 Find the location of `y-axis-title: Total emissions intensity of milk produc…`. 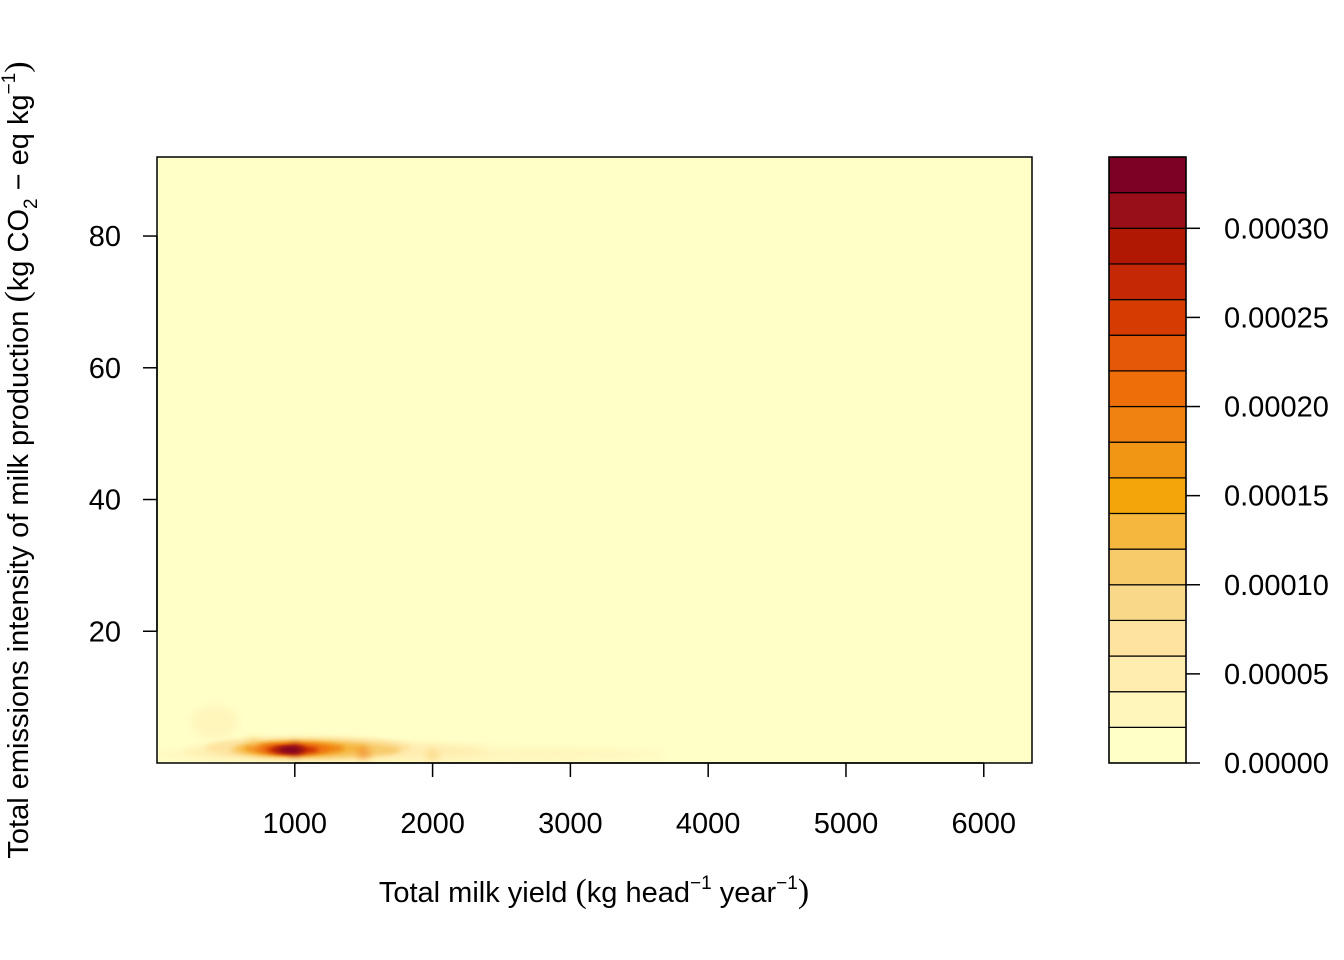

y-axis-title: Total emissions intensity of milk produc… is located at coordinates (21, 459).